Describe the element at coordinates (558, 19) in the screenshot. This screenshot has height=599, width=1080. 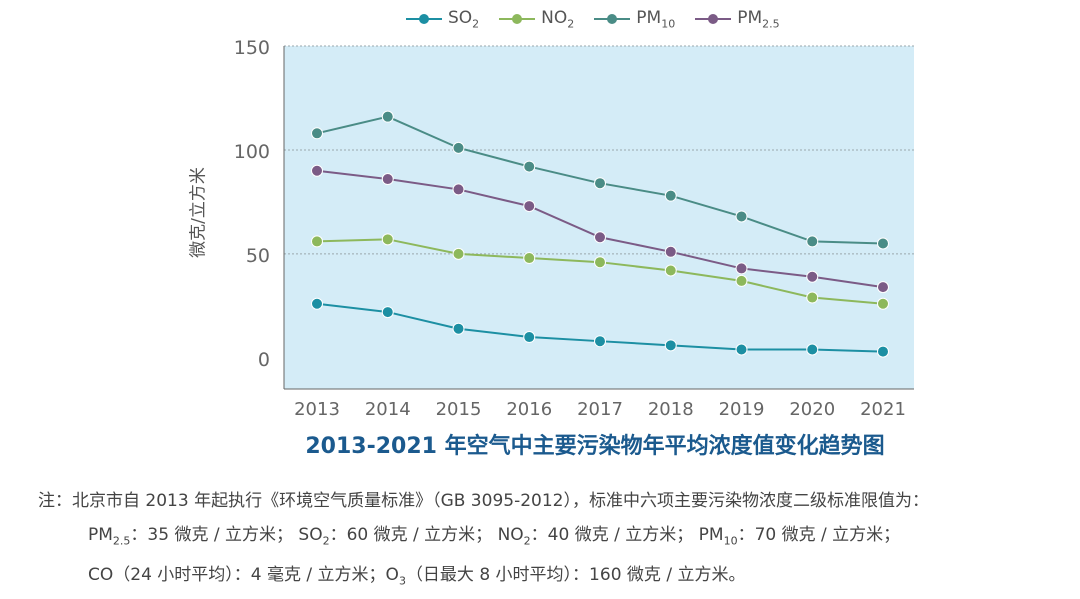
I see `legend-label-no2: NO2` at that location.